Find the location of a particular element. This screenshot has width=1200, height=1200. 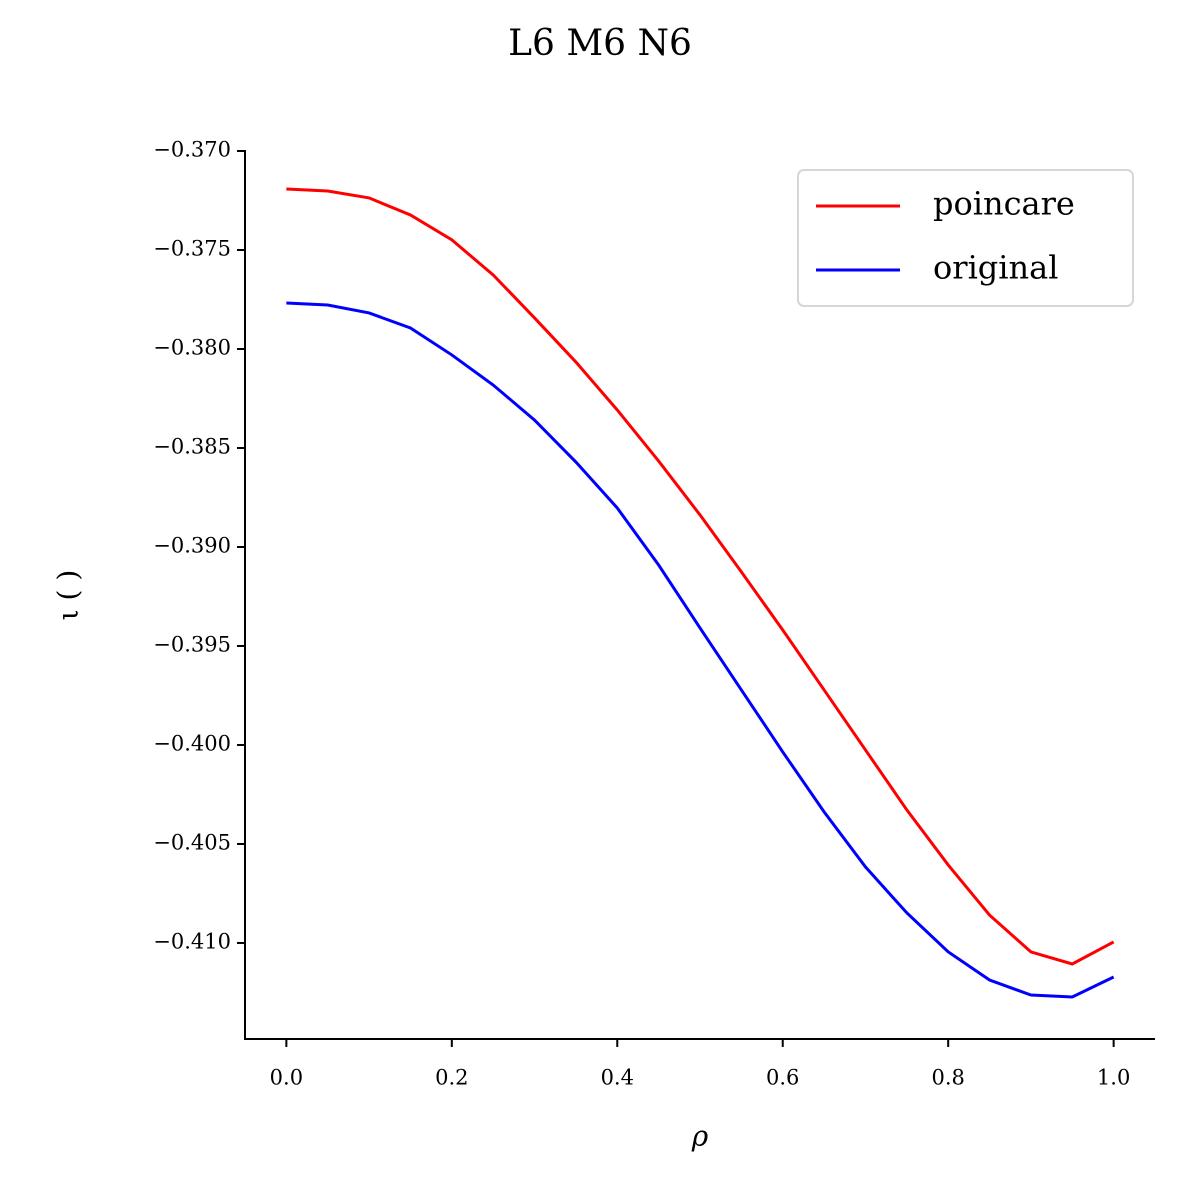

x-tick-label: 0.8 is located at coordinates (947, 1078).